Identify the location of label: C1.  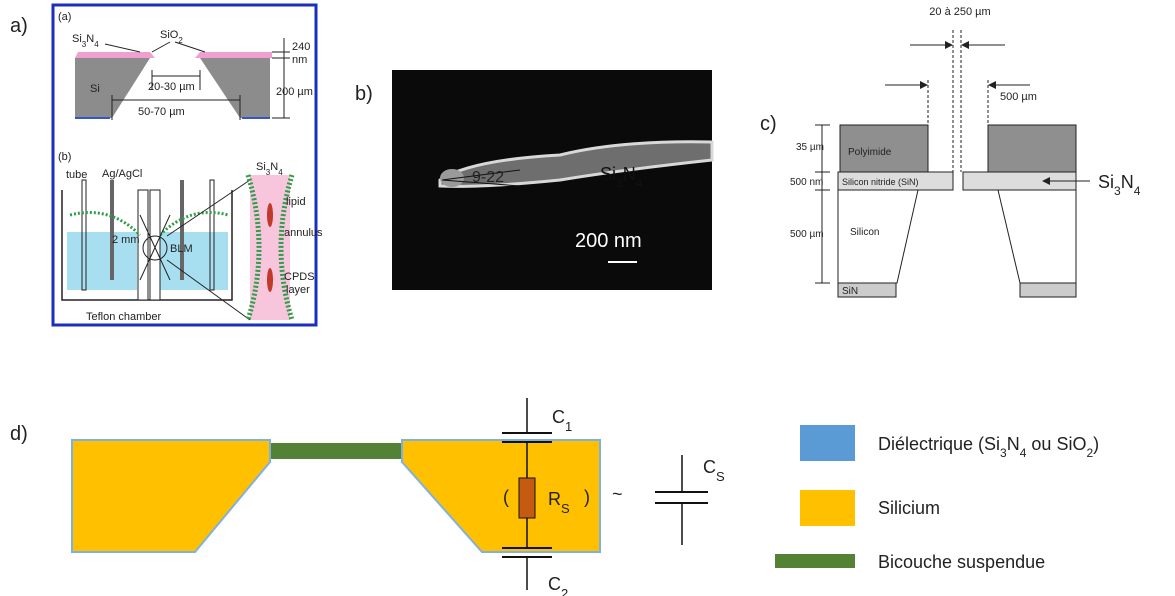
(562, 420).